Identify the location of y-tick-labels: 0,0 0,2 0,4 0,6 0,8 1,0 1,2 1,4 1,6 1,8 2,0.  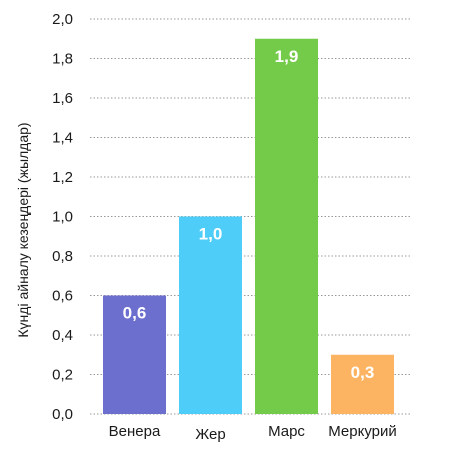
(62, 217).